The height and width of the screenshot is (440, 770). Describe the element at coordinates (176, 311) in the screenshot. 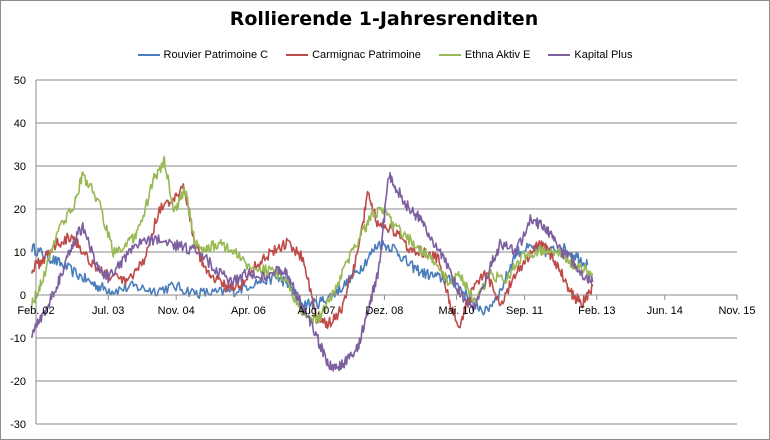

I see `x-tick-label: Nov. 04` at that location.